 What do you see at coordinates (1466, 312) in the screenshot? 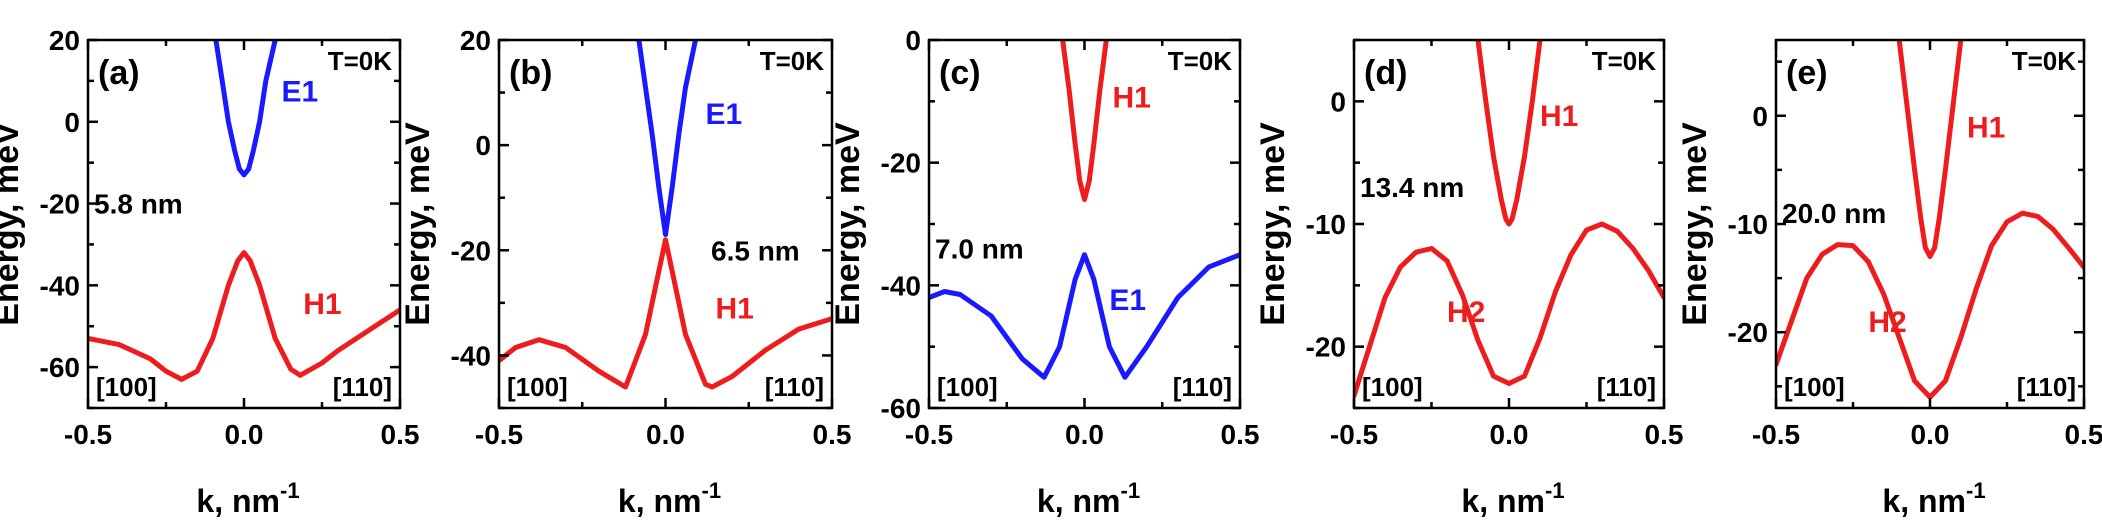
I see `series-label-h2: H2` at bounding box center [1466, 312].